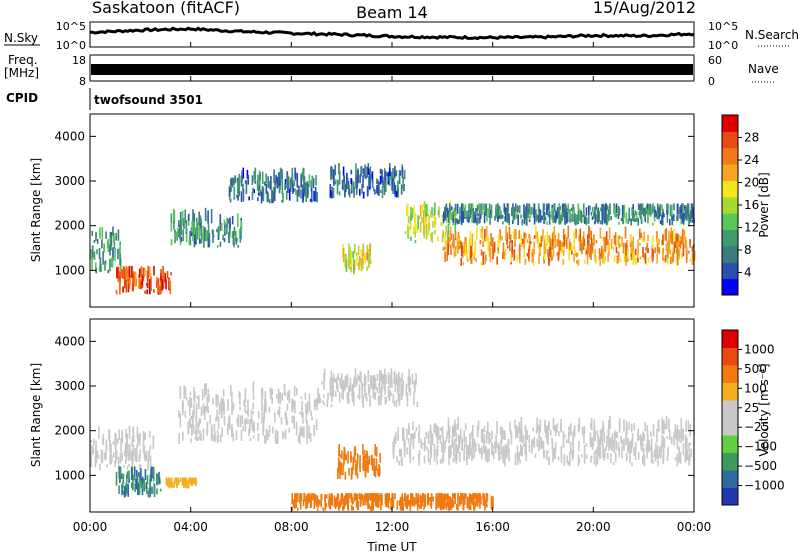  Describe the element at coordinates (36, 210) in the screenshot. I see `power-ylabel: Slant Range [km]` at that location.